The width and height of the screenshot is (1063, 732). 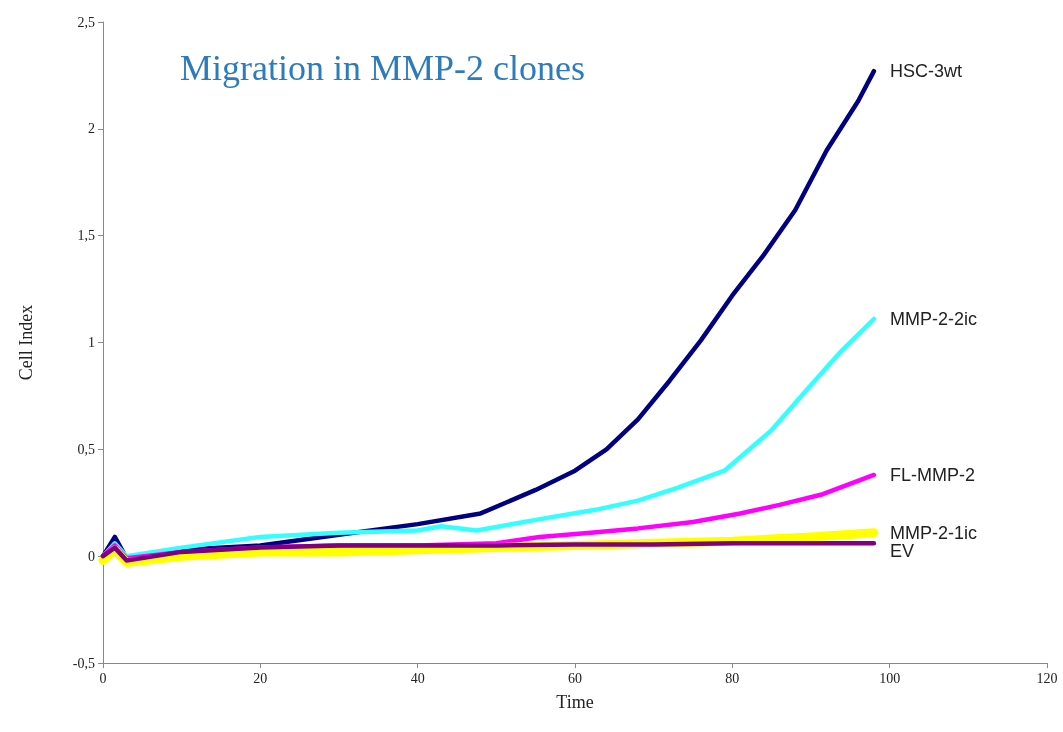 I want to click on series-label: EV, so click(x=901, y=550).